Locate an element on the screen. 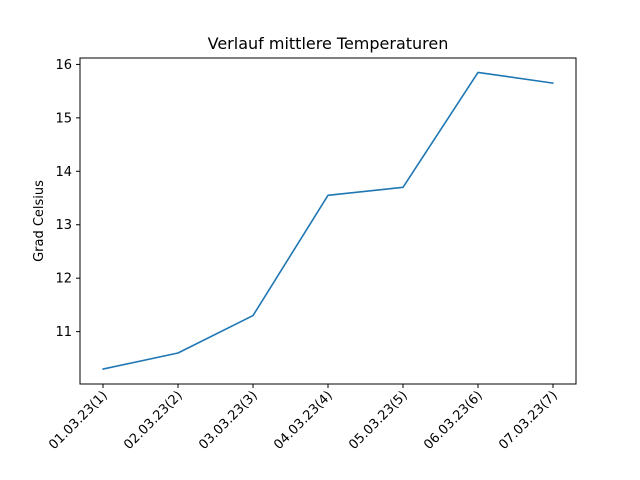 This screenshot has width=640, height=480. x-tick-label: 06.03.23(6) is located at coordinates (453, 420).